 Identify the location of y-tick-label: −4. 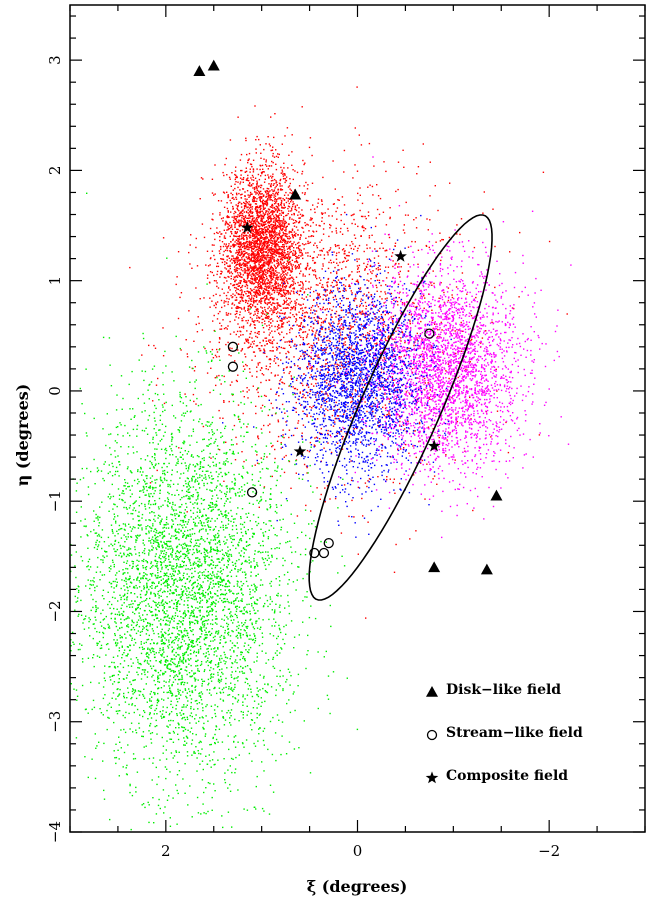
(55, 832).